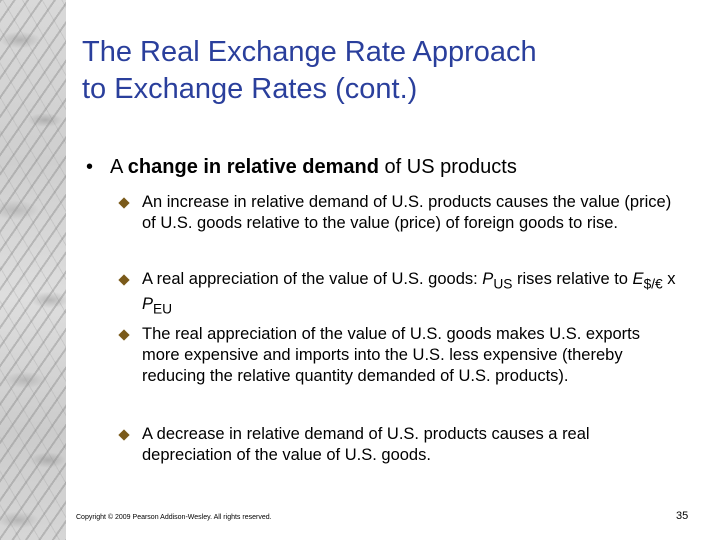 This screenshot has width=720, height=540. What do you see at coordinates (682, 516) in the screenshot?
I see `page-number: 35` at bounding box center [682, 516].